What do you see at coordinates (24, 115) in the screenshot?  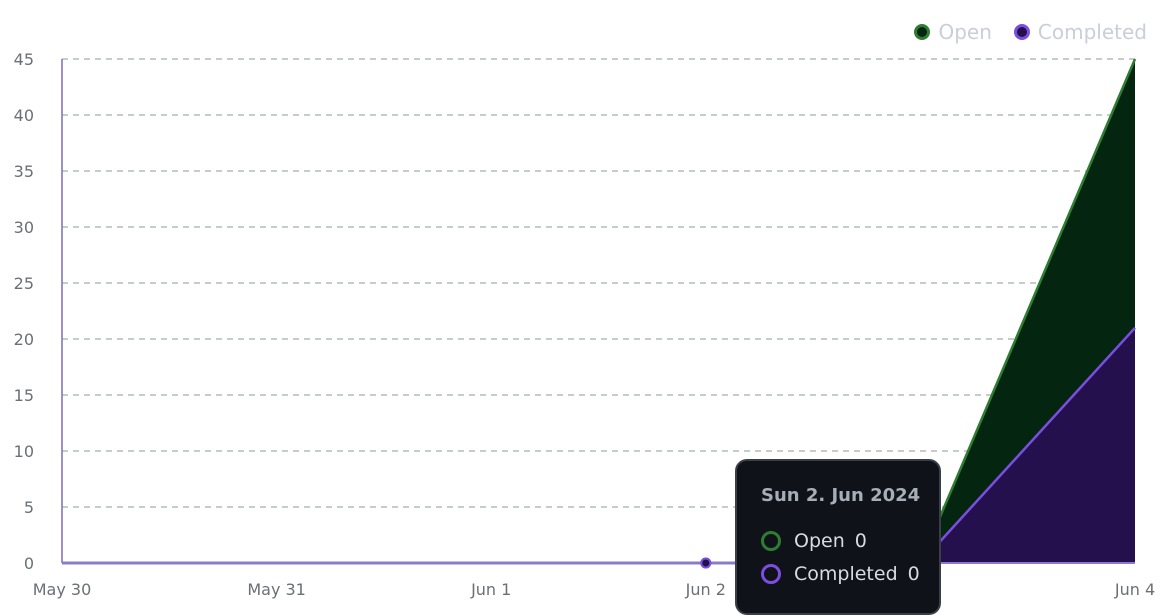 I see `y-tick-label: 40` at bounding box center [24, 115].